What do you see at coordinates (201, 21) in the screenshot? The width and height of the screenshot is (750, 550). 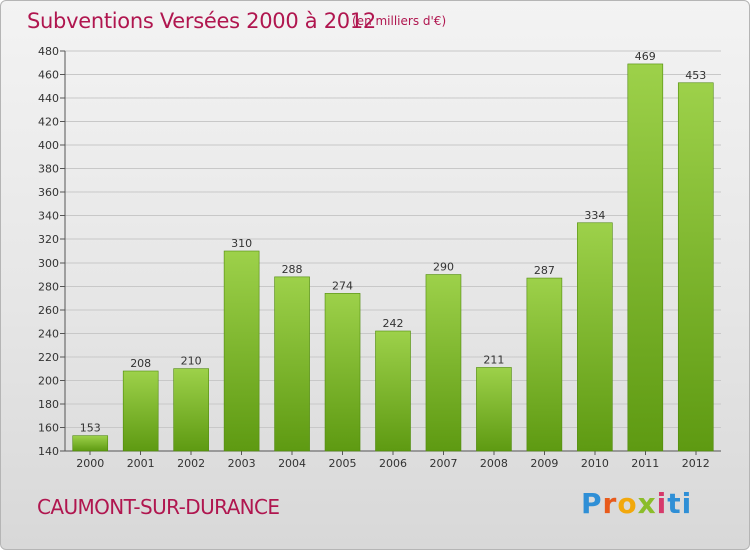 I see `chart-title: Subventions Versées 2000 à 2012` at bounding box center [201, 21].